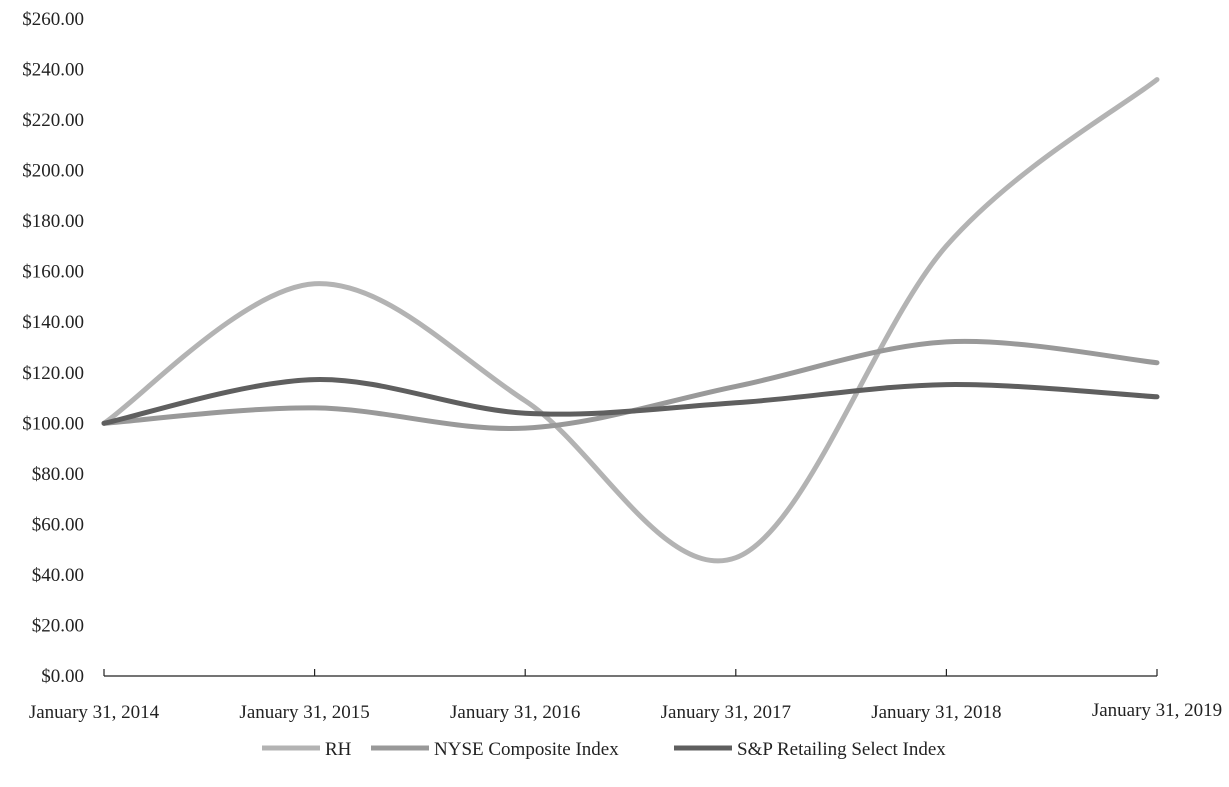 Image resolution: width=1229 pixels, height=787 pixels. I want to click on x-tick-label: January 31, 2018, so click(936, 712).